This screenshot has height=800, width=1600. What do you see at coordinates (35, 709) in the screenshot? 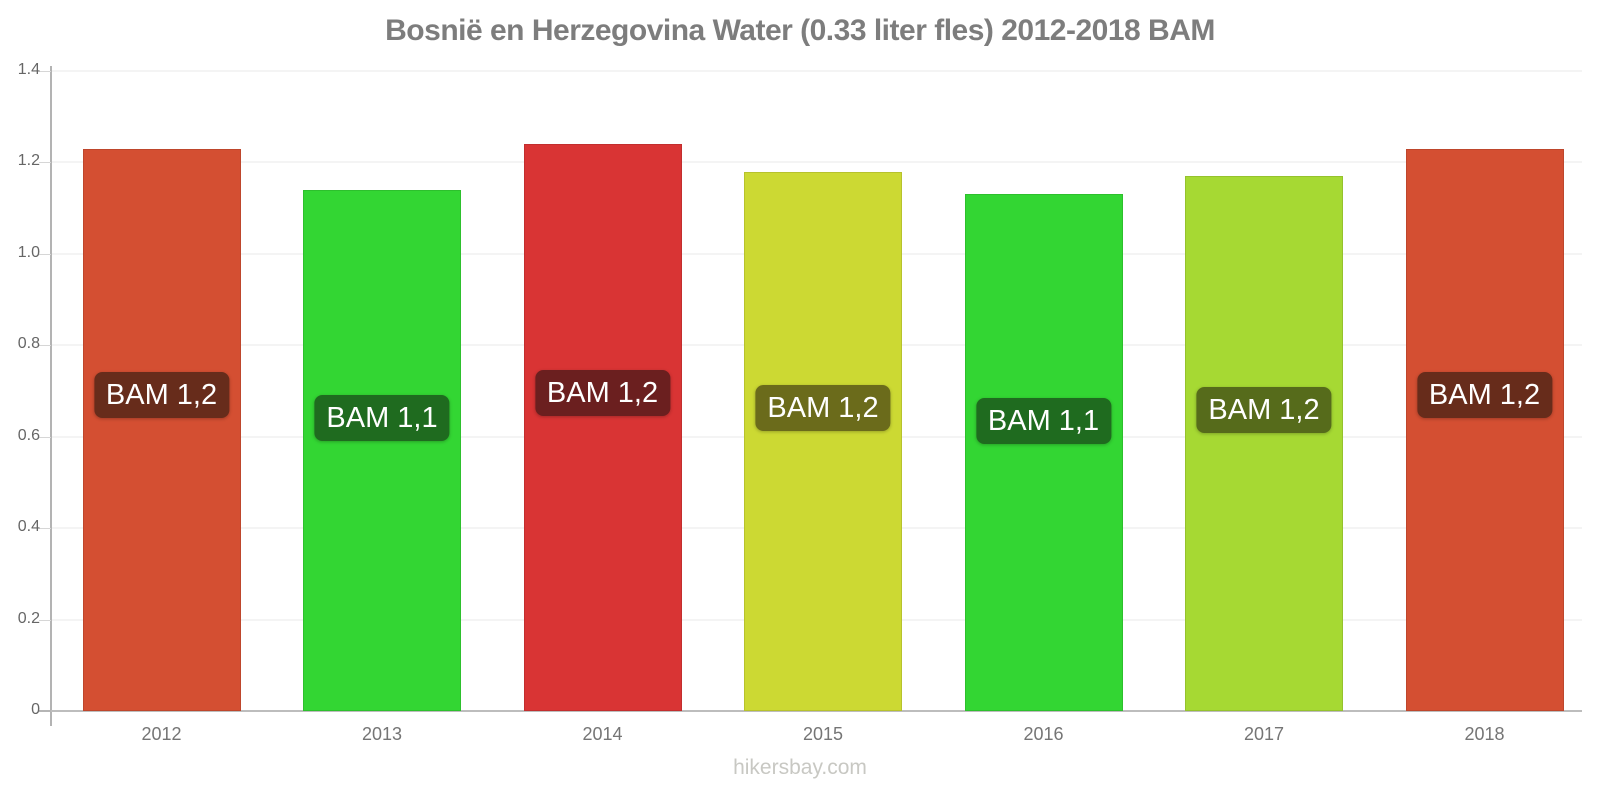
I see `y-tick-label: 0` at bounding box center [35, 709].